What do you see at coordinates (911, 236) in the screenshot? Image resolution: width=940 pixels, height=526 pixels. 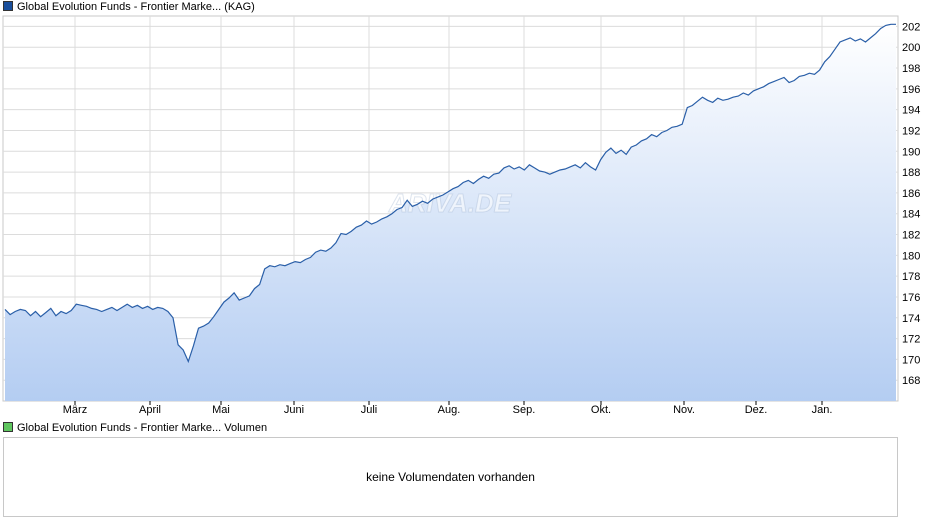 I see `y-tick-label: 182` at bounding box center [911, 236].